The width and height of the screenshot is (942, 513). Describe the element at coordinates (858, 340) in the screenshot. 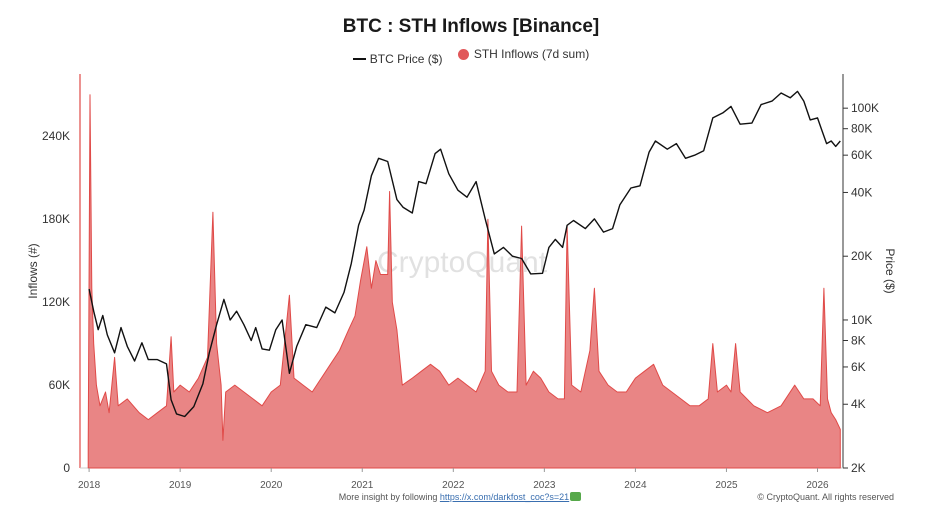

I see `y-right-tick-label: 8K` at that location.